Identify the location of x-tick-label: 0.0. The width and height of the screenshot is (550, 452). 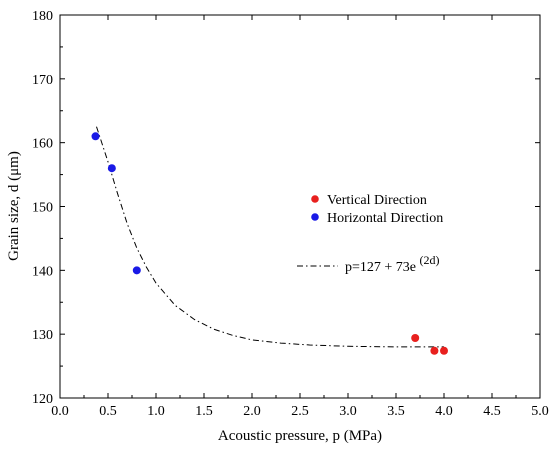
(60, 411).